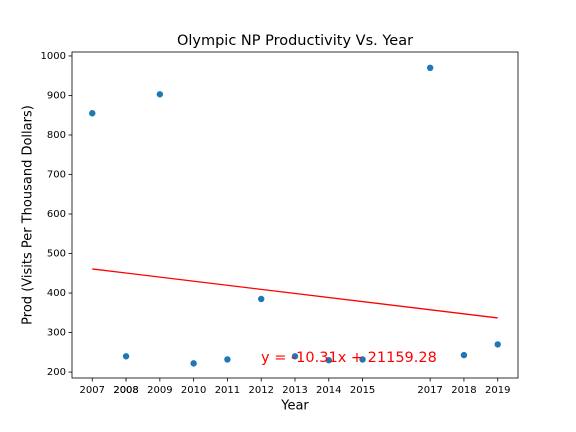 This screenshot has width=576, height=432. Describe the element at coordinates (294, 390) in the screenshot. I see `x-tick-label: 2013` at that location.